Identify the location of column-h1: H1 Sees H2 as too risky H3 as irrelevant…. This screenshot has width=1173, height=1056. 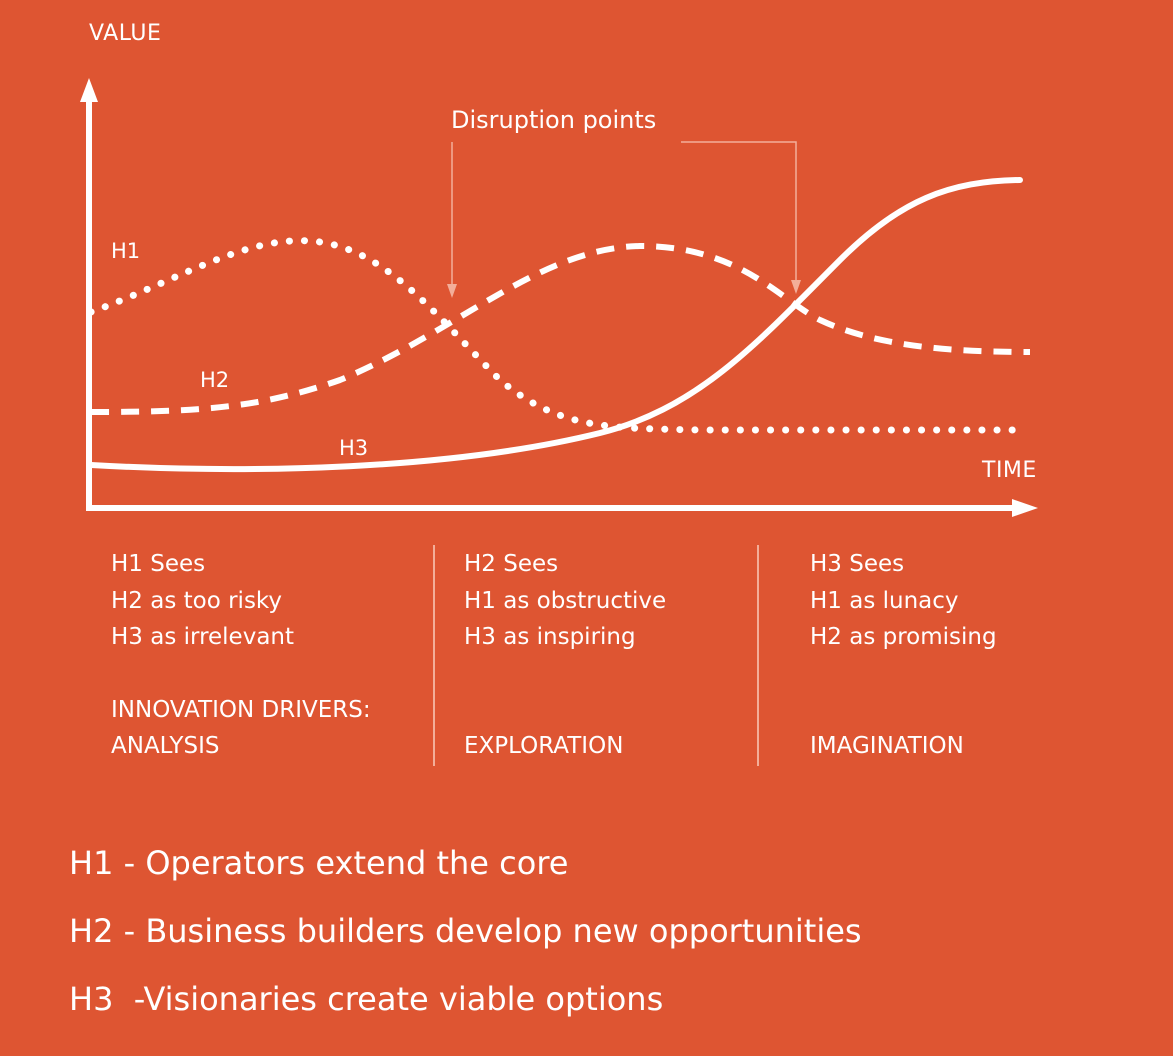
(241, 655).